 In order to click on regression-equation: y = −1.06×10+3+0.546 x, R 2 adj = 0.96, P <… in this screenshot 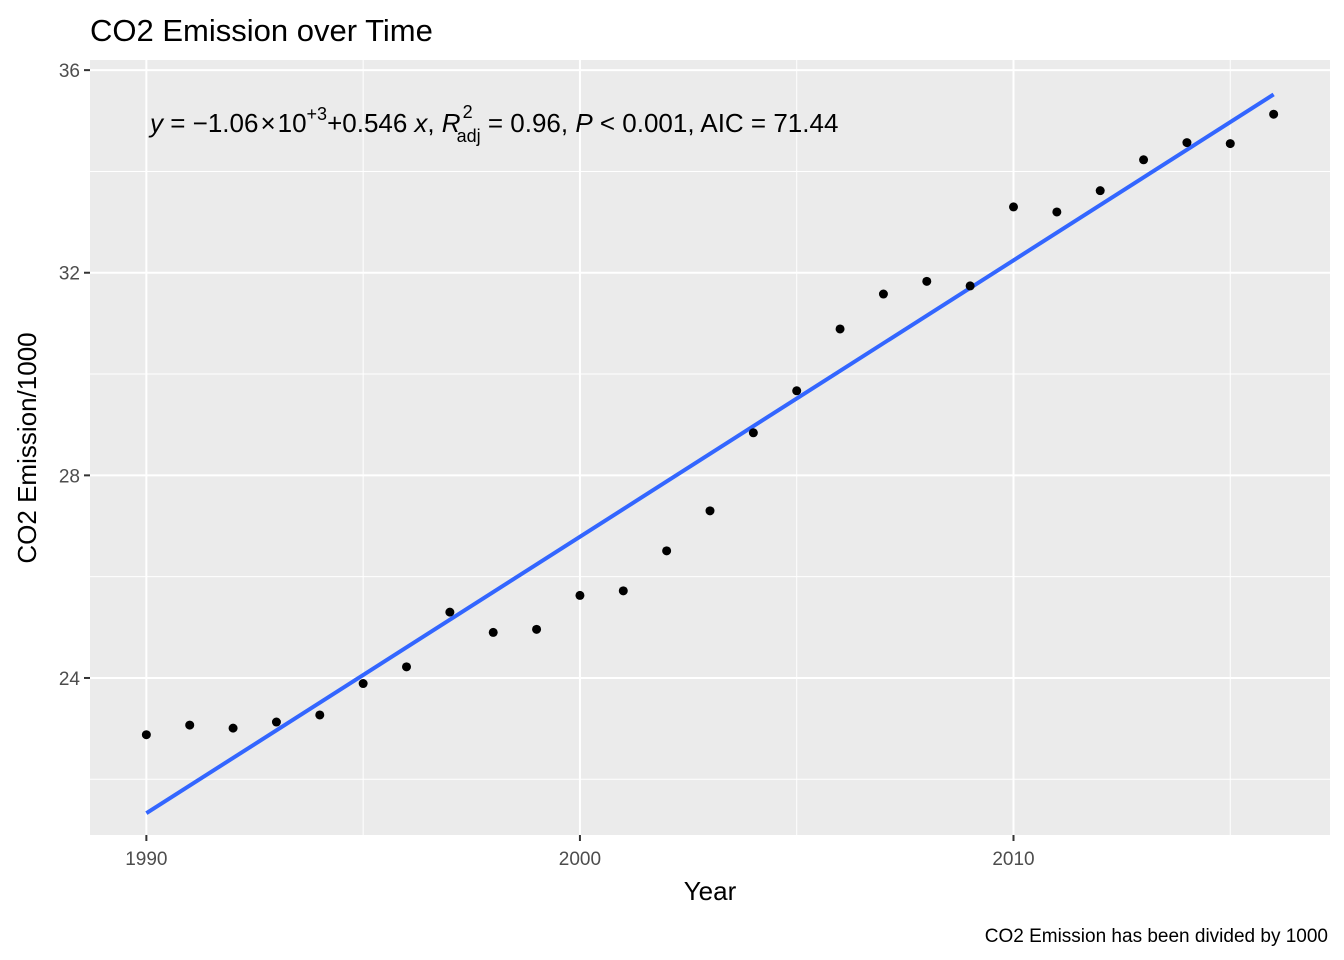, I will do `click(493, 124)`.